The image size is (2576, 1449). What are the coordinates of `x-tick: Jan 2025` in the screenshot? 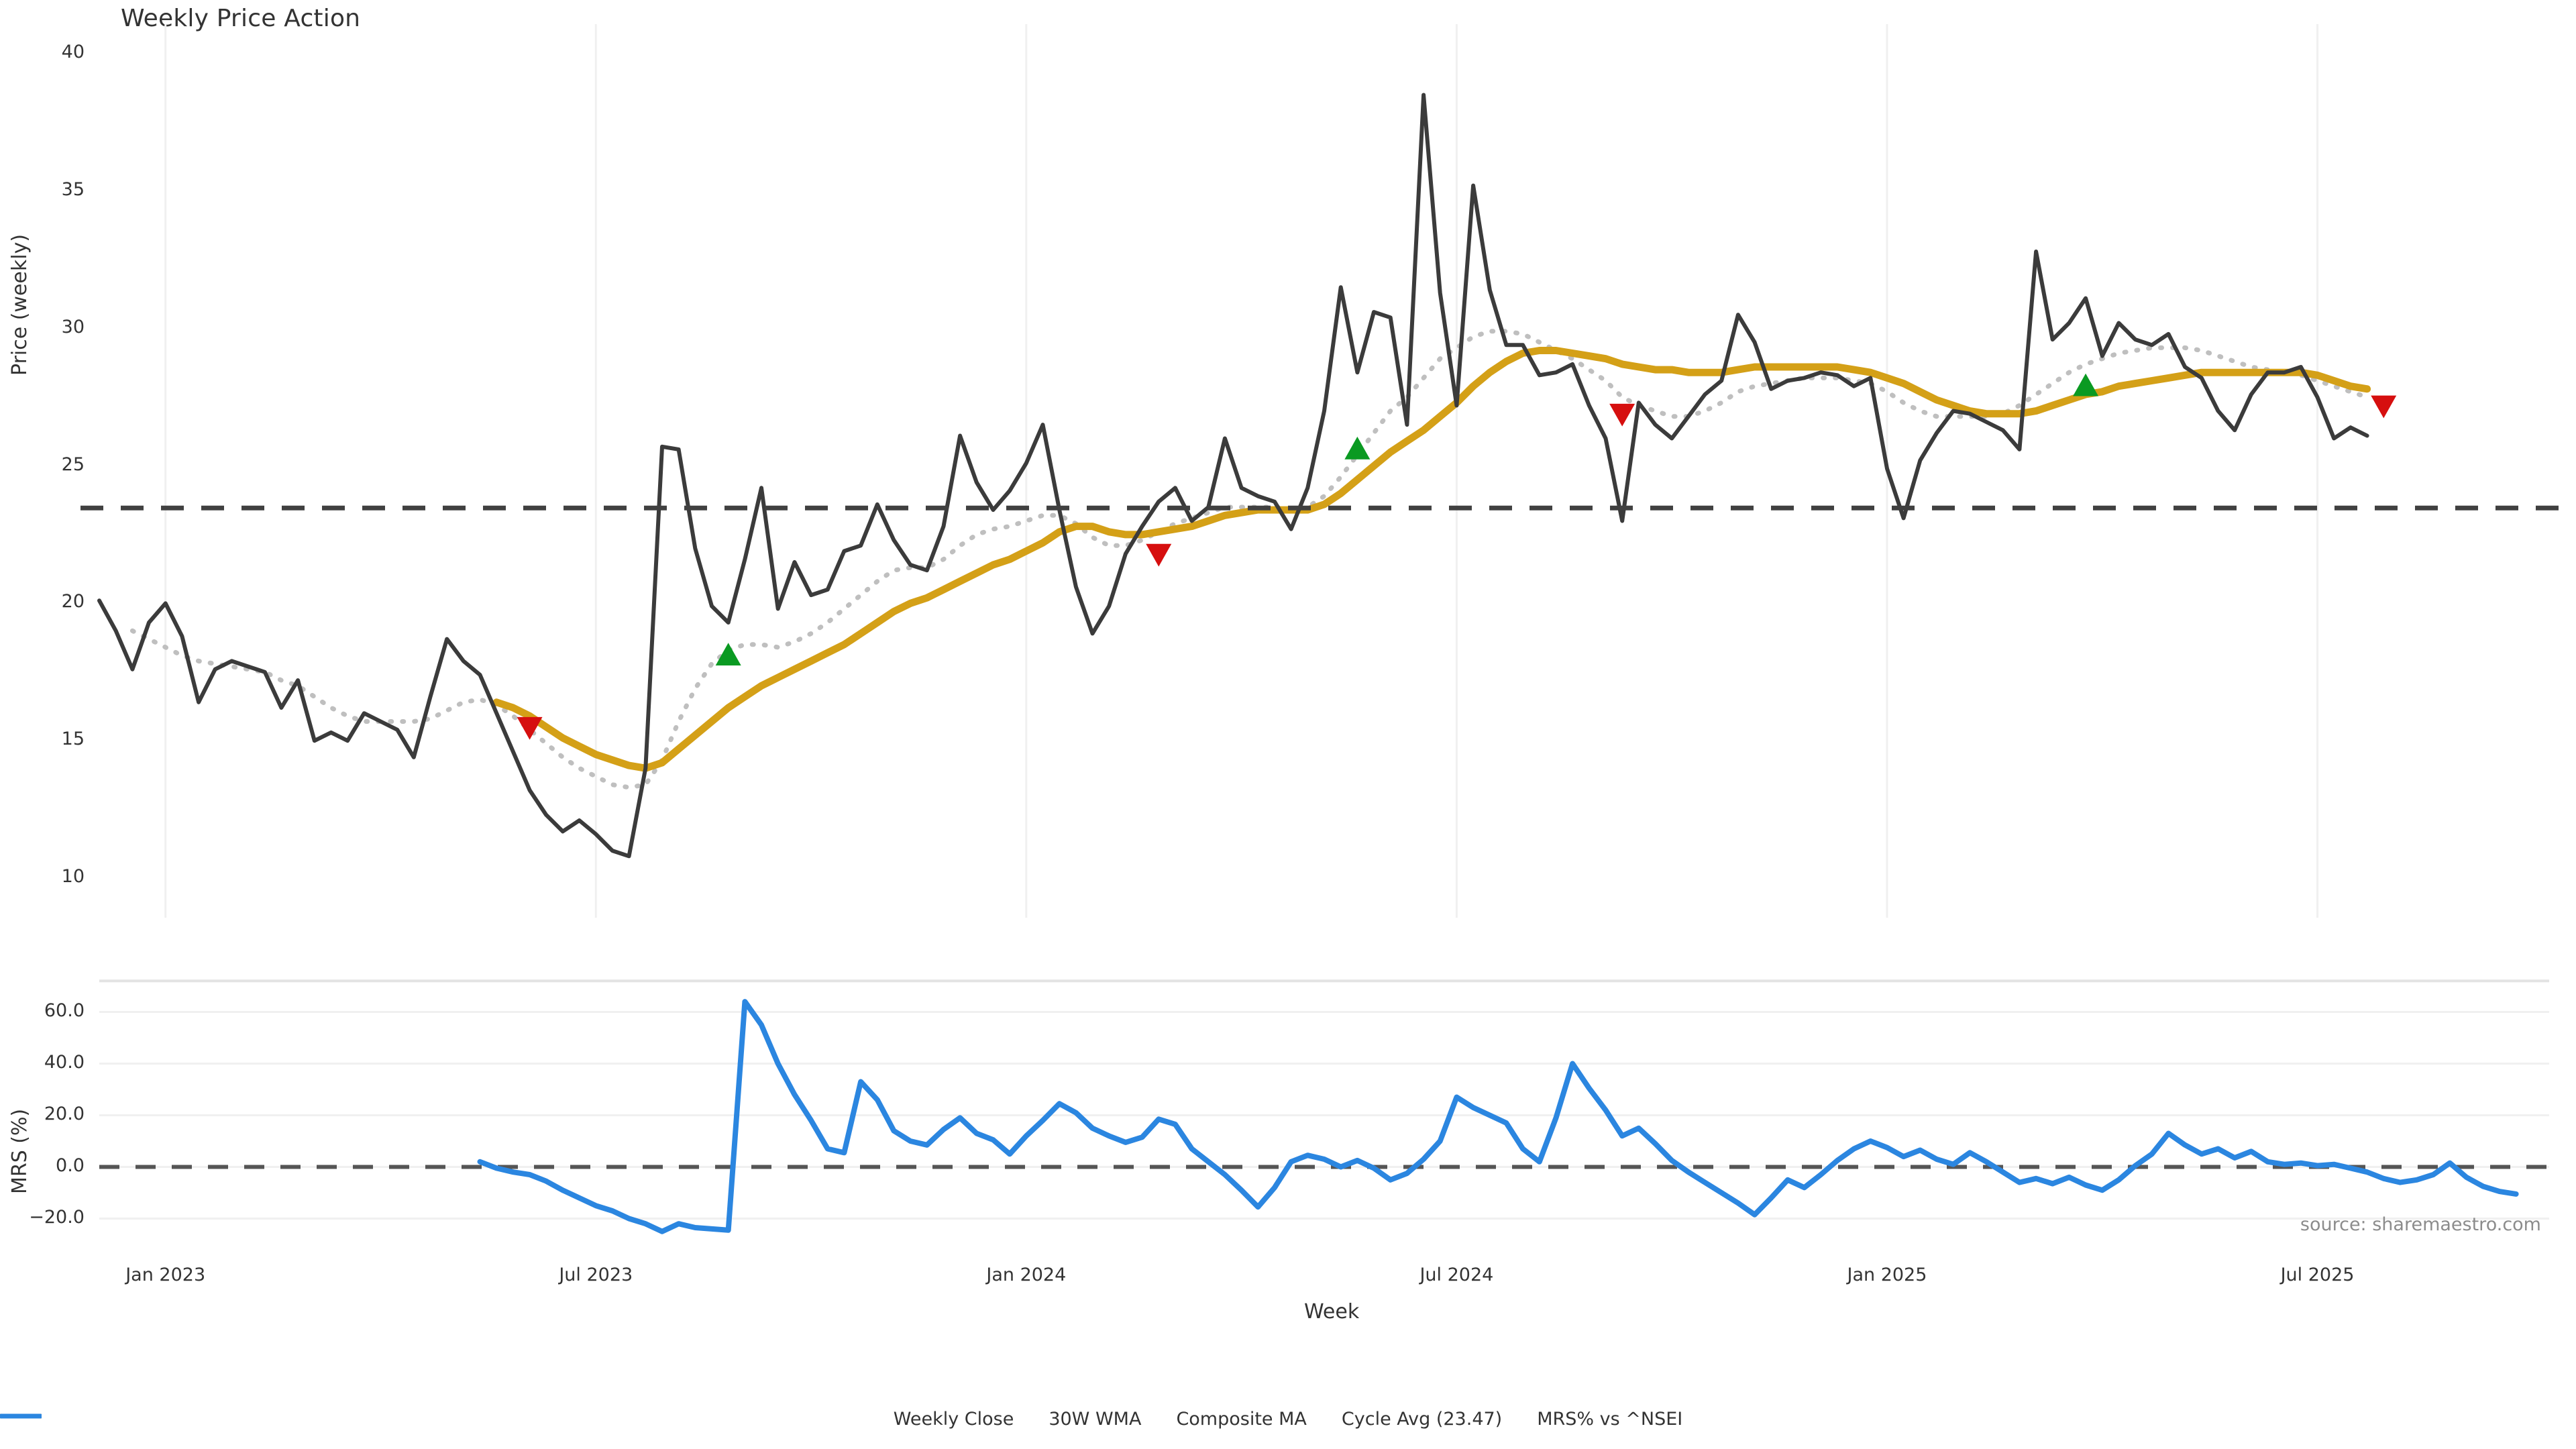 It's located at (1887, 1275).